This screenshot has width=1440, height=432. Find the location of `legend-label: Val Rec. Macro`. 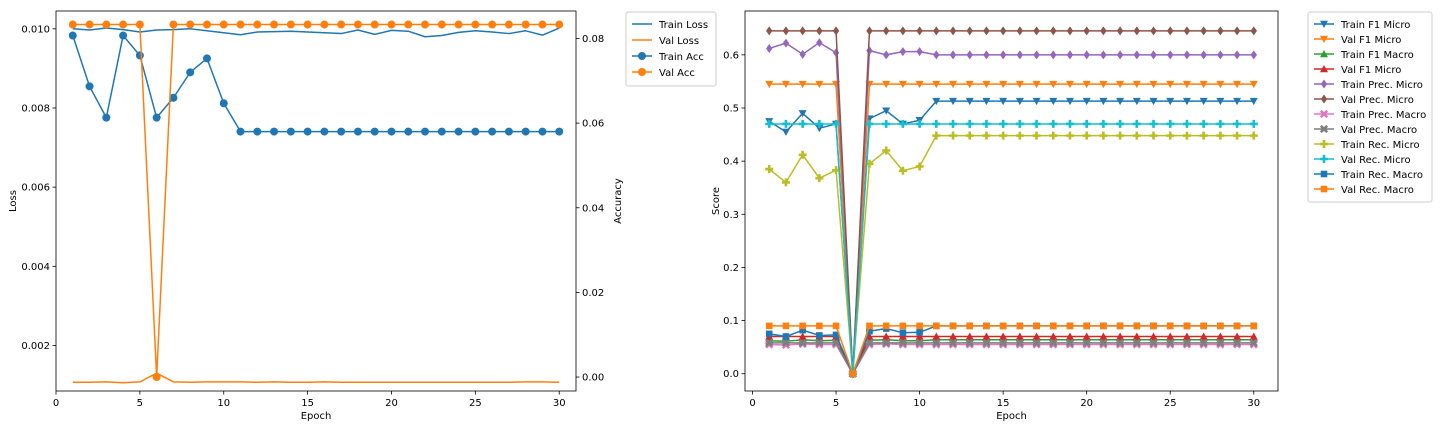

legend-label: Val Rec. Macro is located at coordinates (1377, 190).